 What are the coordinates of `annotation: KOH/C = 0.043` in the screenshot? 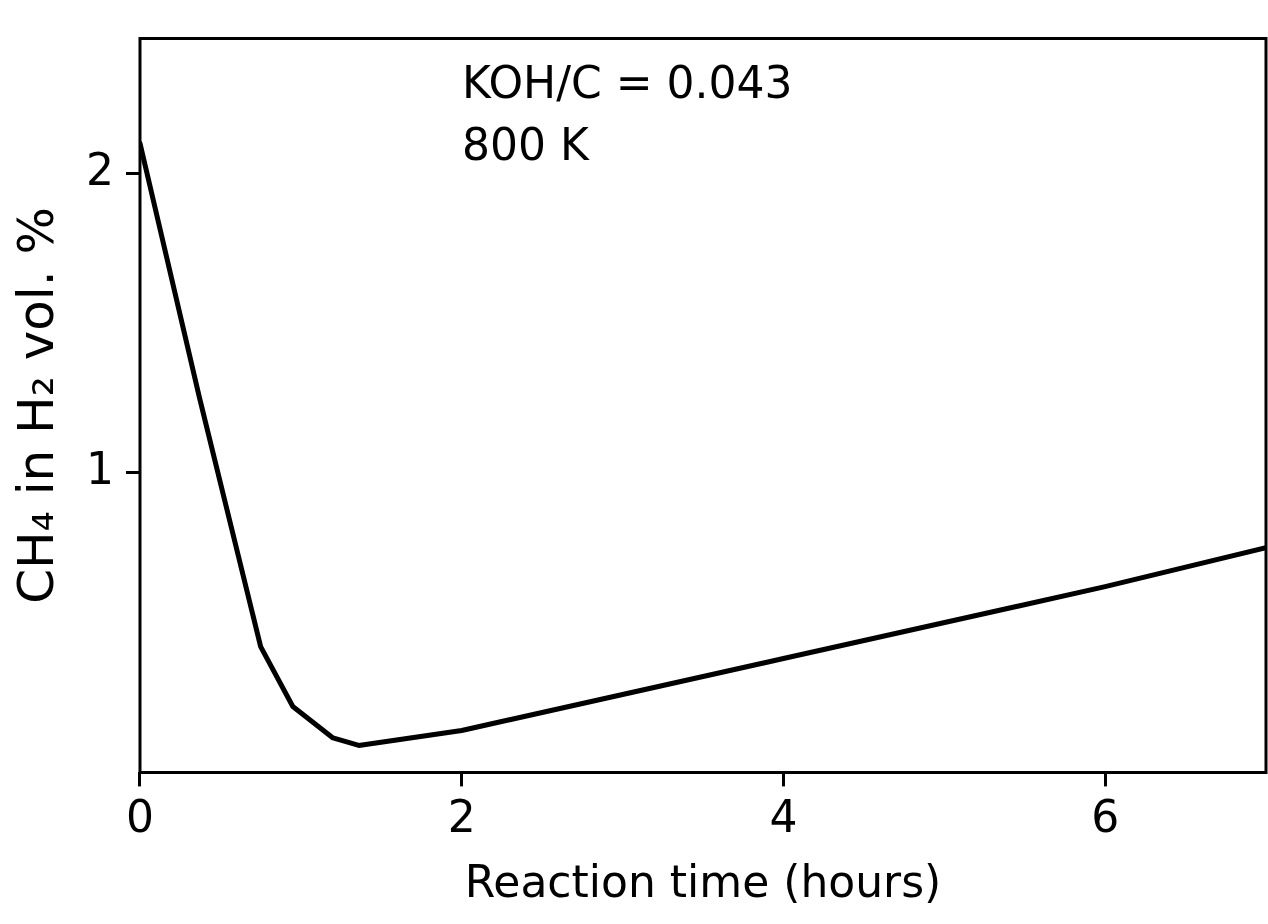 It's located at (627, 83).